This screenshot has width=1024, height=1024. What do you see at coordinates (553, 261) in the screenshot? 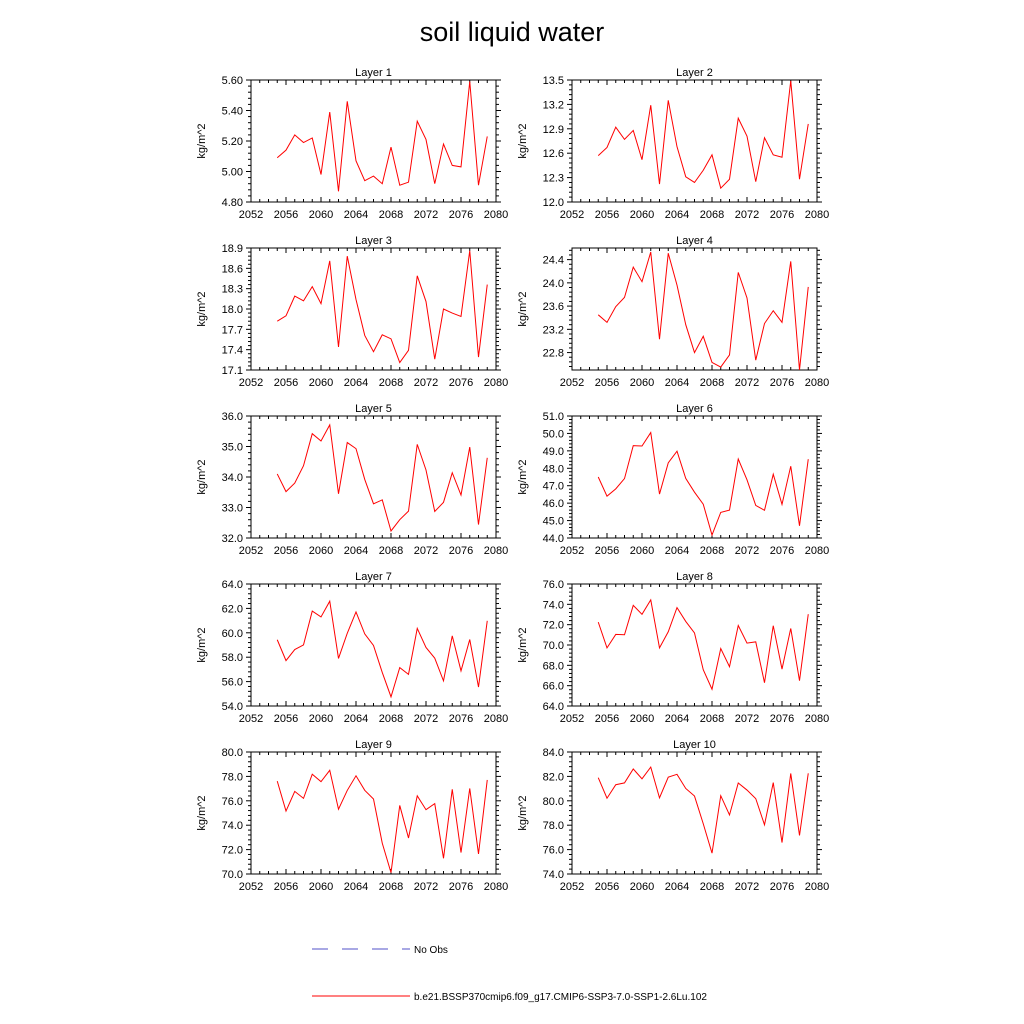
I see `layer-4-y-tick-label: 24.4` at bounding box center [553, 261].